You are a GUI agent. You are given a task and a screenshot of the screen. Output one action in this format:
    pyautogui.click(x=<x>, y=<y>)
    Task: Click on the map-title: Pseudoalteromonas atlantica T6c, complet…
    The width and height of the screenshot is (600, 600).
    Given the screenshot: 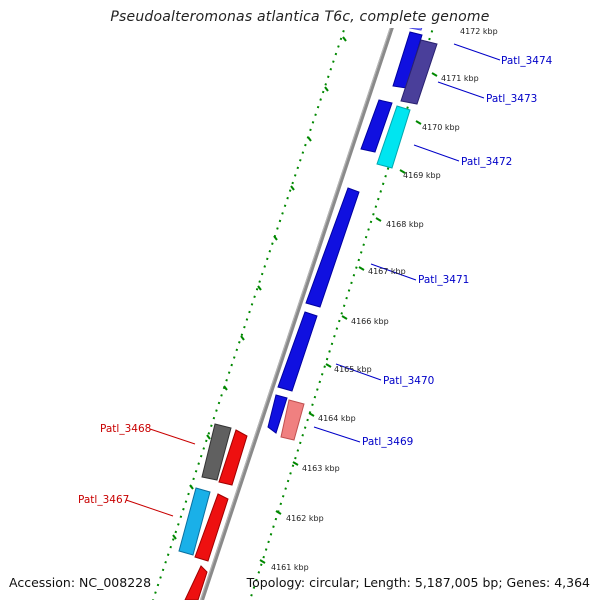 What is the action you would take?
    pyautogui.click(x=300, y=17)
    